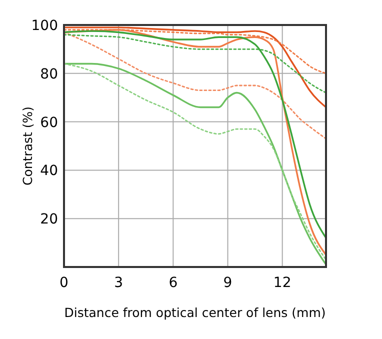  Describe the element at coordinates (64, 283) in the screenshot. I see `x-tick-label: 0` at that location.